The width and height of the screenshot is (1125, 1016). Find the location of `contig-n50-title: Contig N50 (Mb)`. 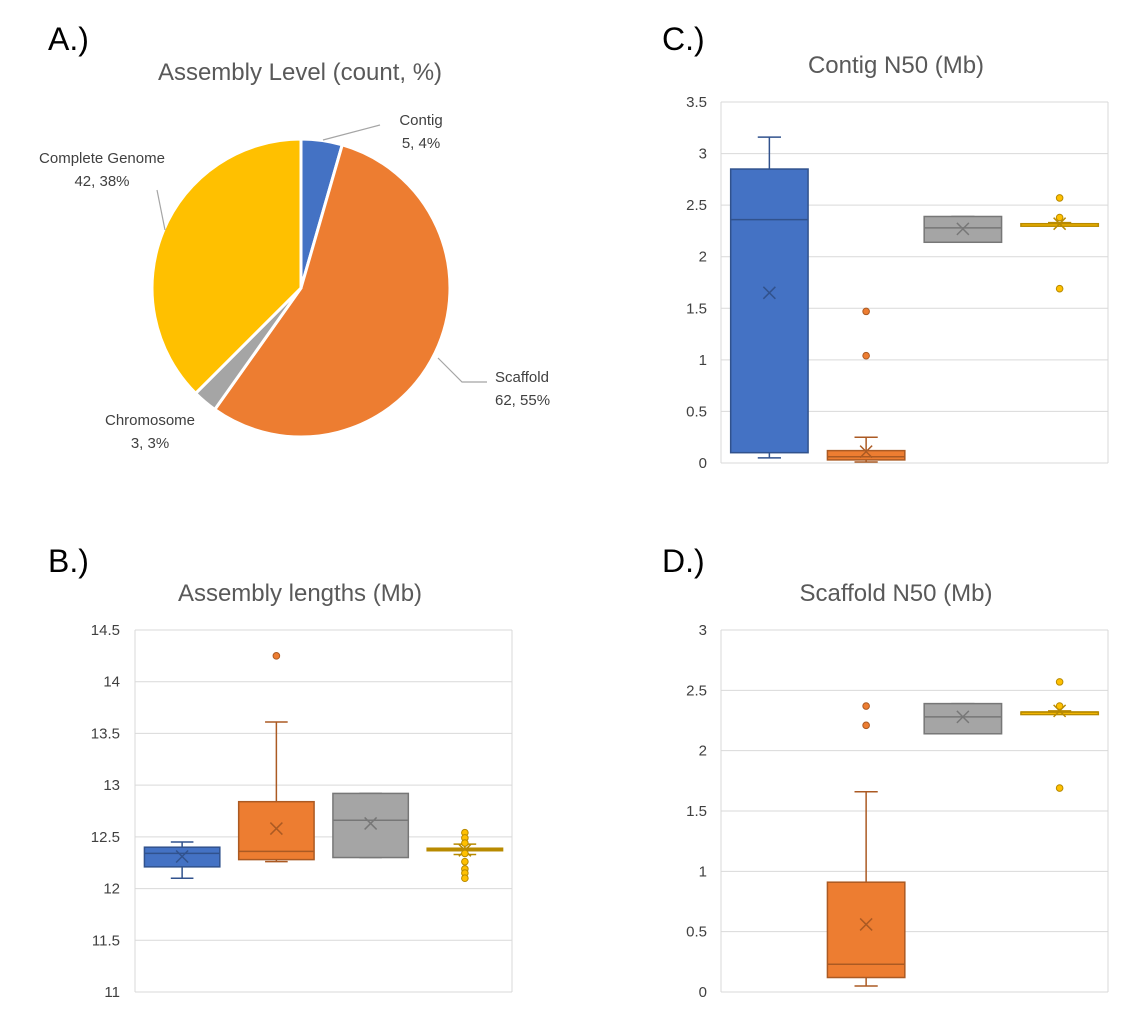

contig-n50-title: Contig N50 (Mb) is located at coordinates (896, 65).